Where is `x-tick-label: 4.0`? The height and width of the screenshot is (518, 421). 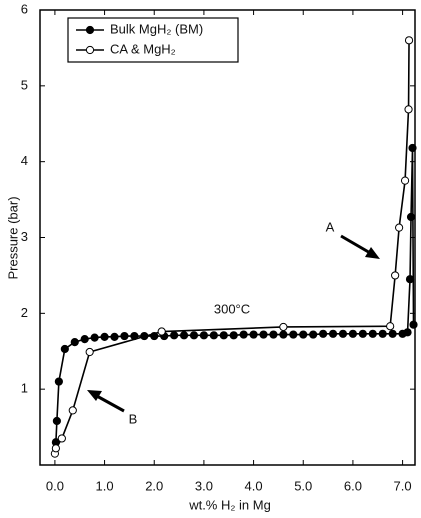 x-tick-label: 4.0 is located at coordinates (254, 485).